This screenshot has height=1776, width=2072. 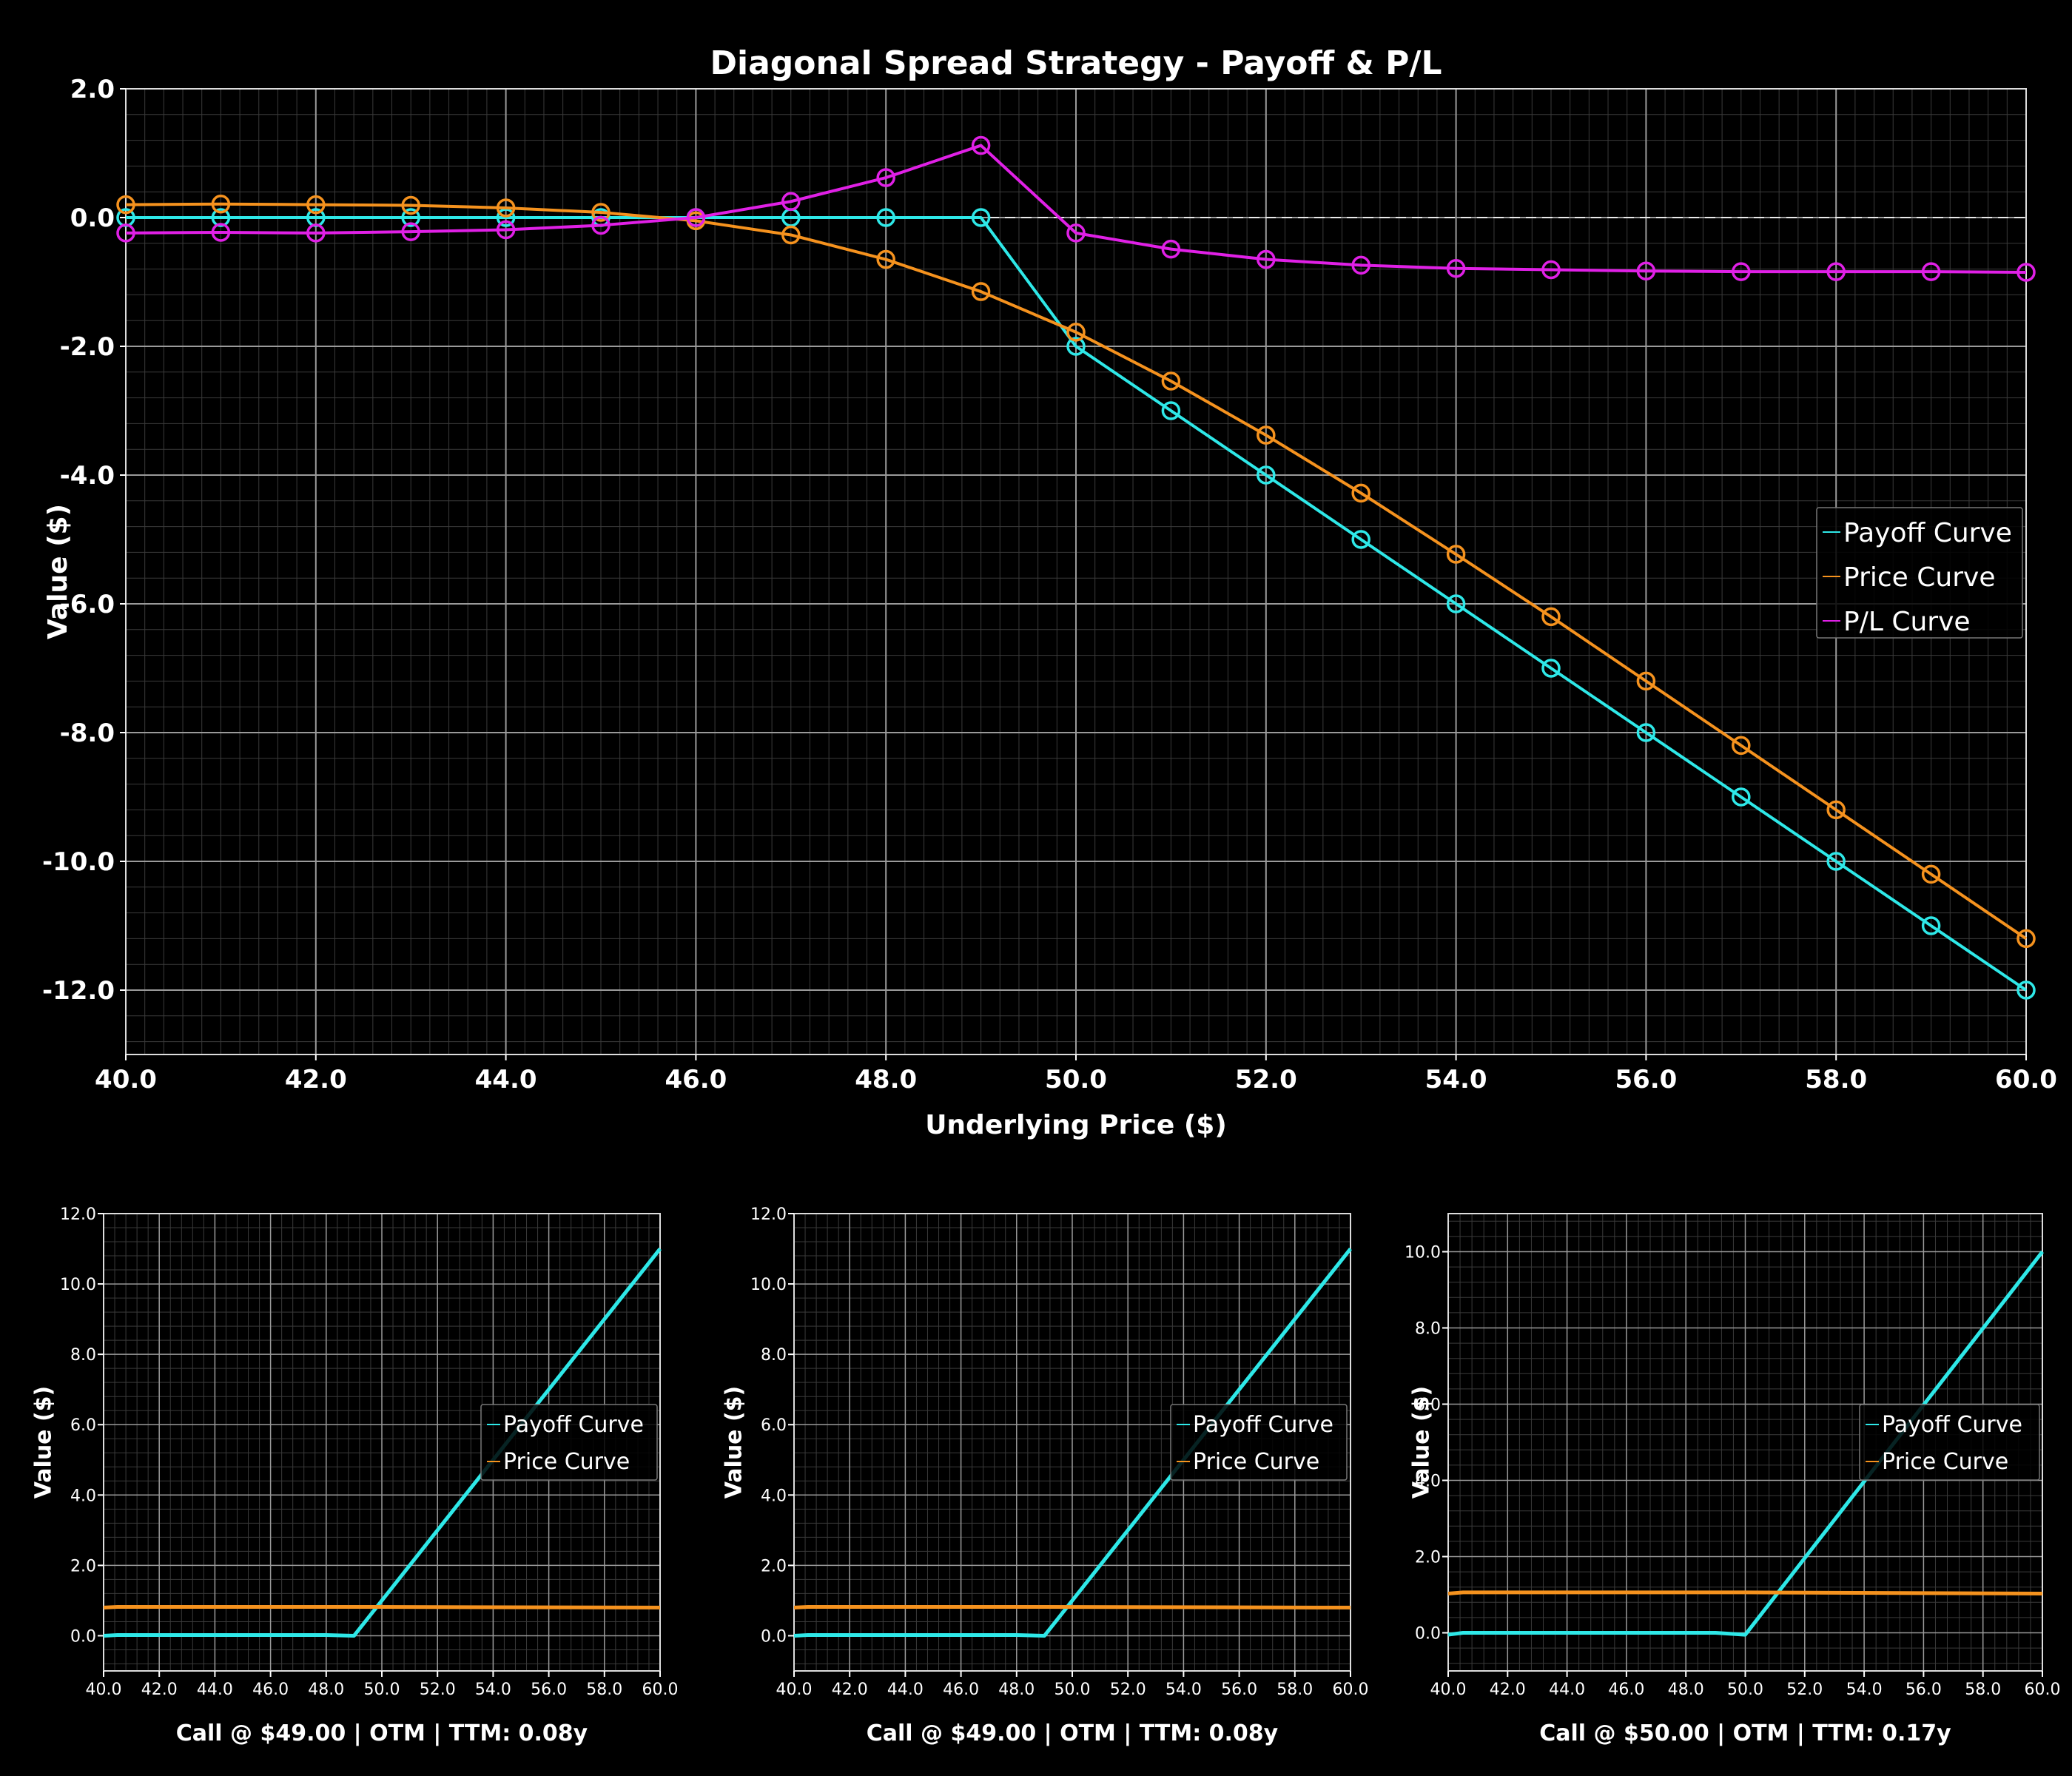 I want to click on y-tick-label: -2.0, so click(x=87, y=347).